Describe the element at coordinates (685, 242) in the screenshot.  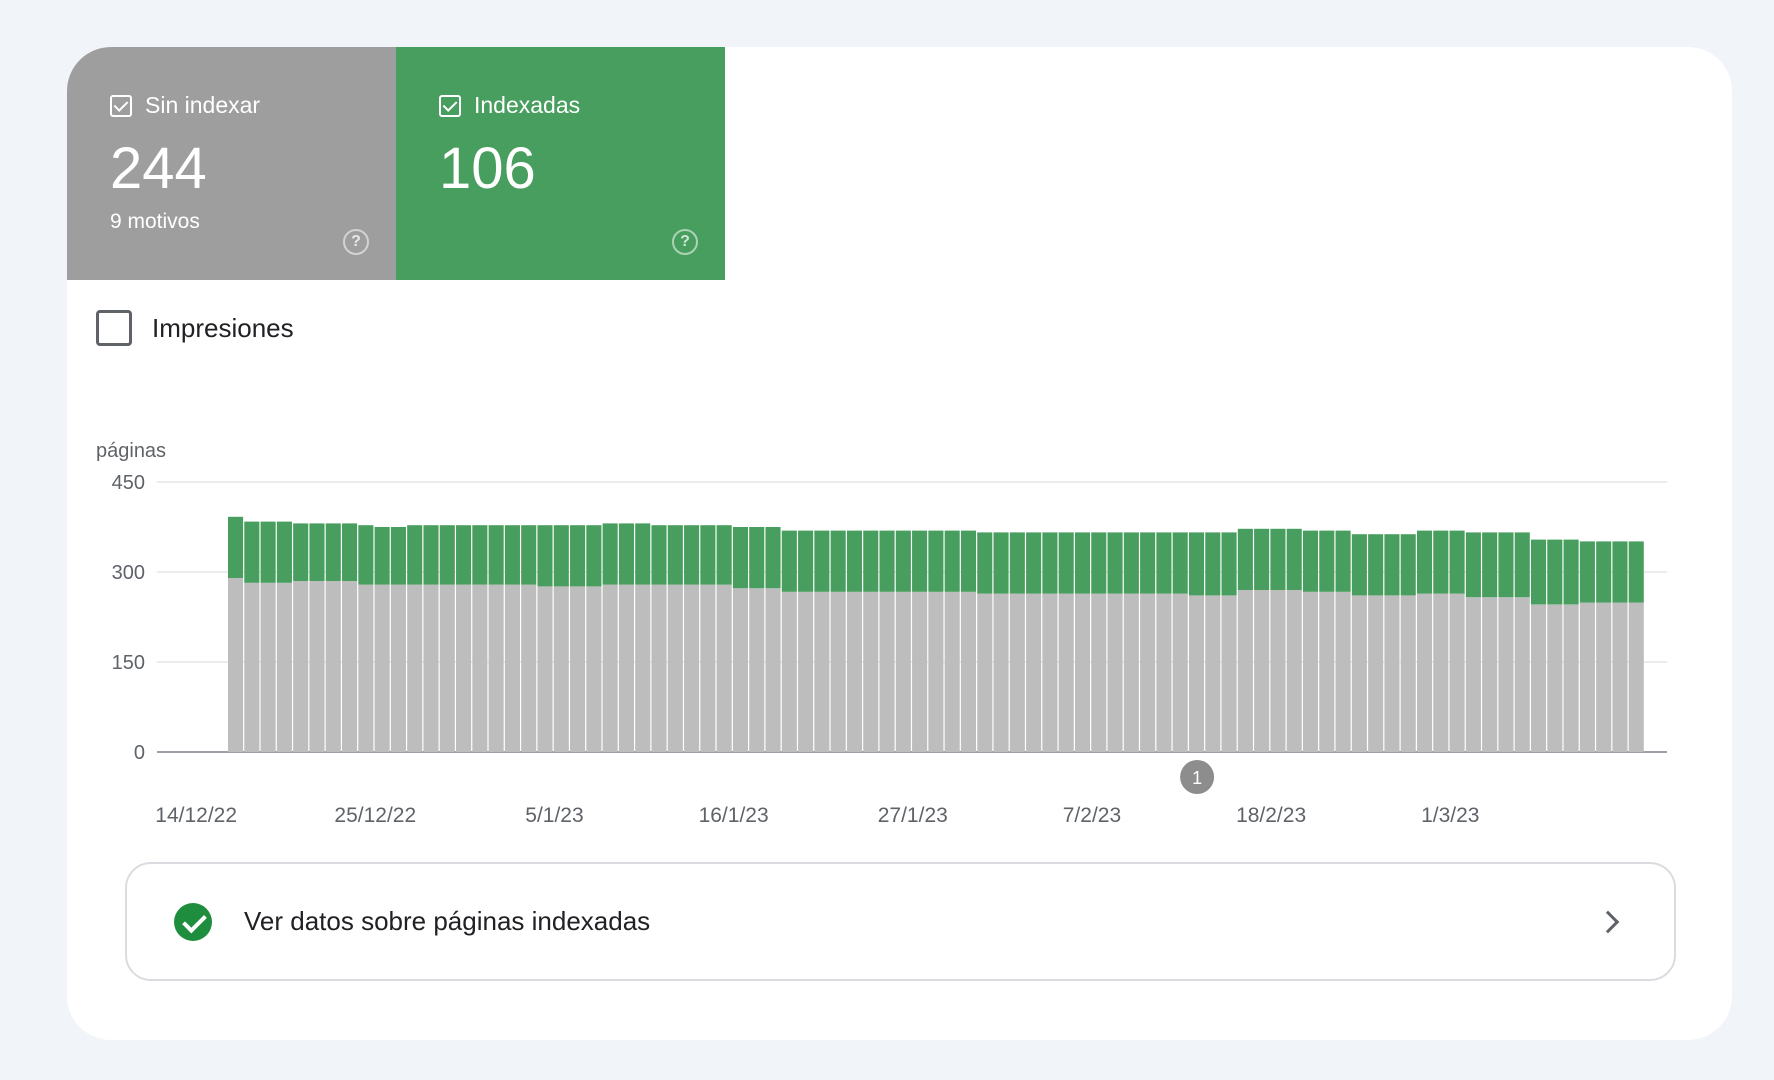
I see `help-icon: ?` at that location.